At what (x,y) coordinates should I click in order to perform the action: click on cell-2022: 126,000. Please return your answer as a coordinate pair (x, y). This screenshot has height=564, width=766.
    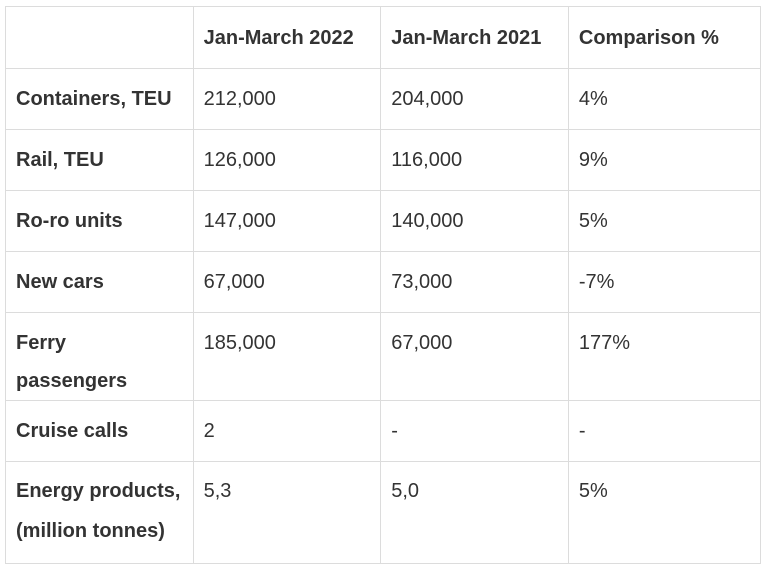
    Looking at the image, I should click on (287, 160).